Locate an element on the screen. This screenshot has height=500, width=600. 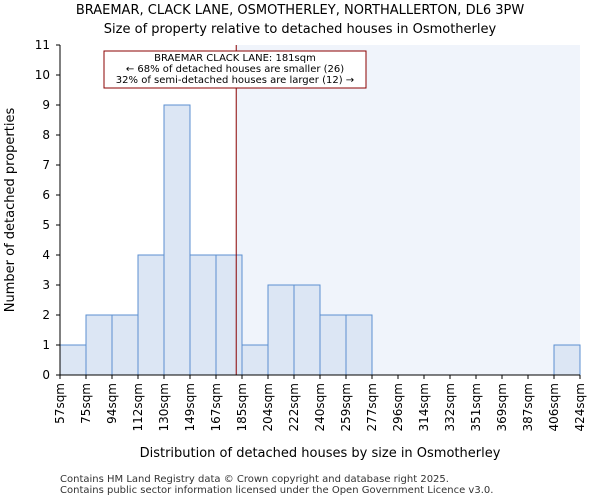
annotation-line-1: BRAEMAR CLACK LANE: 181sqm is located at coordinates (235, 58).